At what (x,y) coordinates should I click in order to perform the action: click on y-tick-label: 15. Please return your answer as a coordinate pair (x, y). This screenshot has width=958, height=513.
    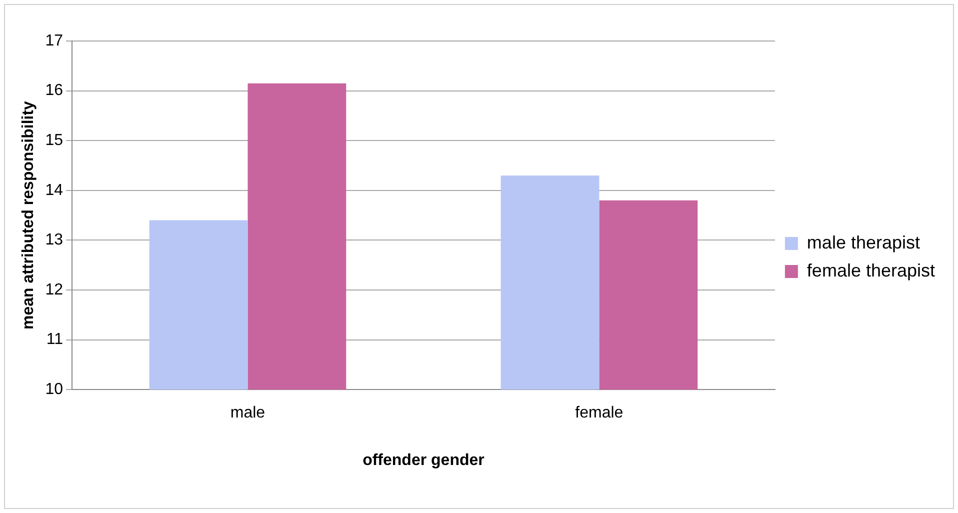
    Looking at the image, I should click on (54, 141).